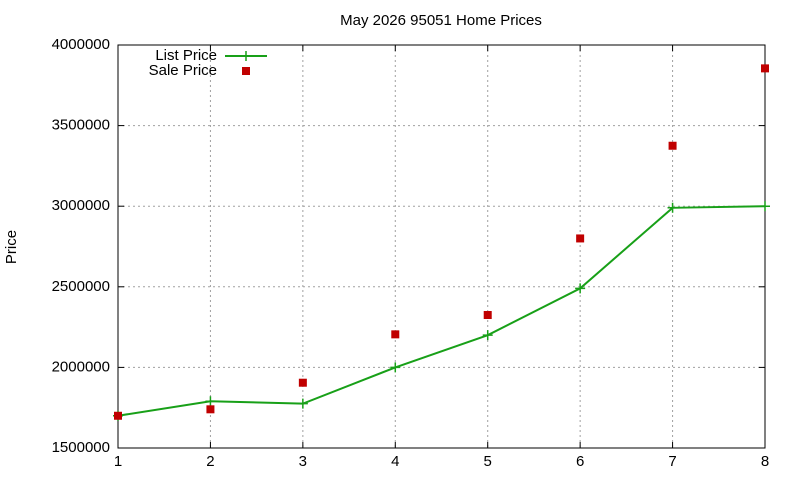 The height and width of the screenshot is (480, 800). I want to click on x-tick-label: 1, so click(118, 461).